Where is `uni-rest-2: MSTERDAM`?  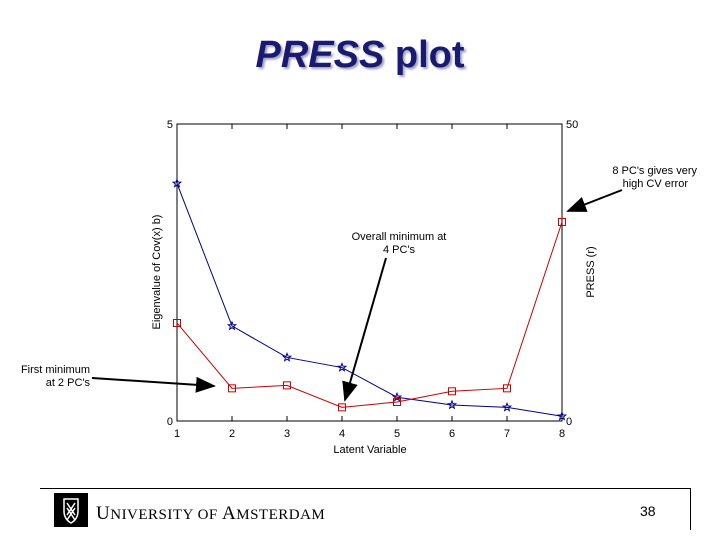 uni-rest-2: MSTERDAM is located at coordinates (281, 515).